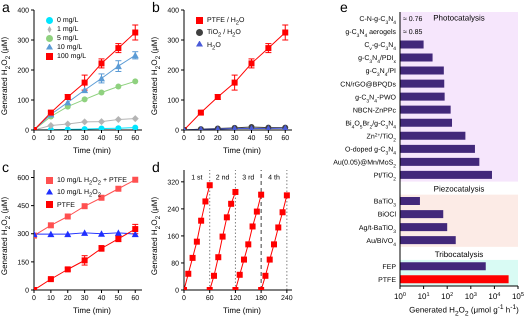 This screenshot has width=530, height=320. Describe the element at coordinates (518, 296) in the screenshot. I see `x-tick-label: 10$^{5}$` at that location.